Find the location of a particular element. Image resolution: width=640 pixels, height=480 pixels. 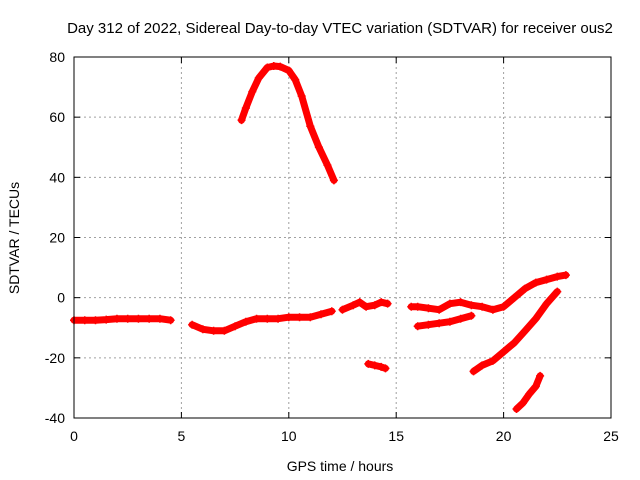

x-tick-label: 10 is located at coordinates (289, 436).